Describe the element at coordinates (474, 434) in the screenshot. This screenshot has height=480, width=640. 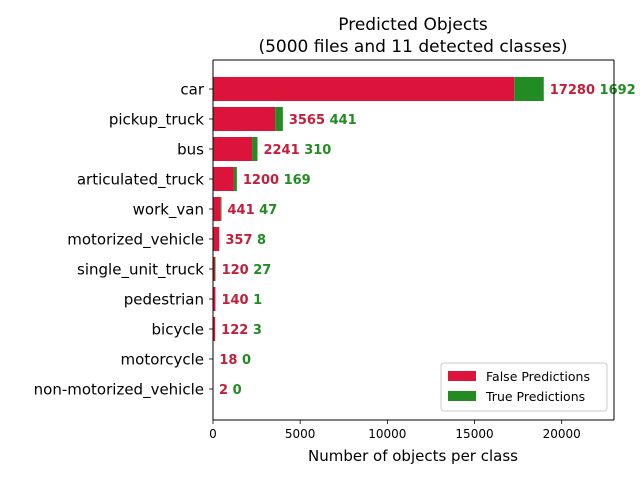
I see `x-tick-label-15000: 15000` at that location.